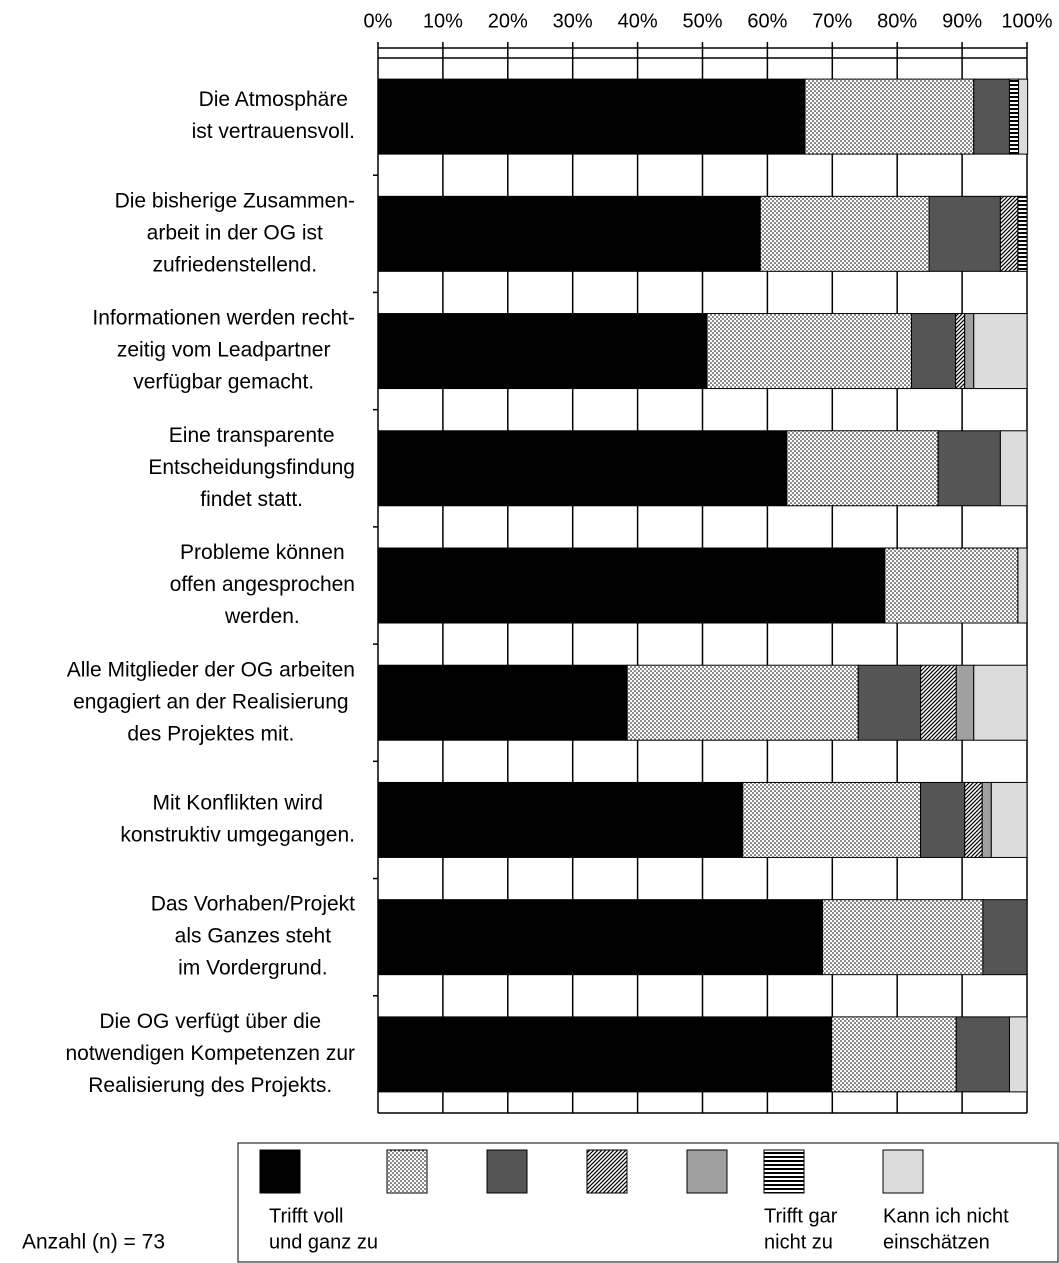 This screenshot has height=1263, width=1059. What do you see at coordinates (223, 318) in the screenshot?
I see `category-label-line: Informationen werden recht-` at bounding box center [223, 318].